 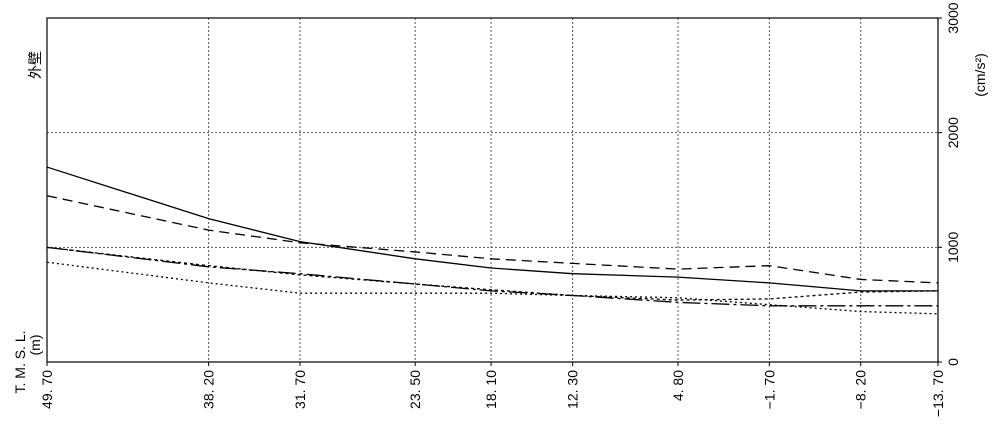 I want to click on y-tick-label: 0, so click(x=953, y=362).